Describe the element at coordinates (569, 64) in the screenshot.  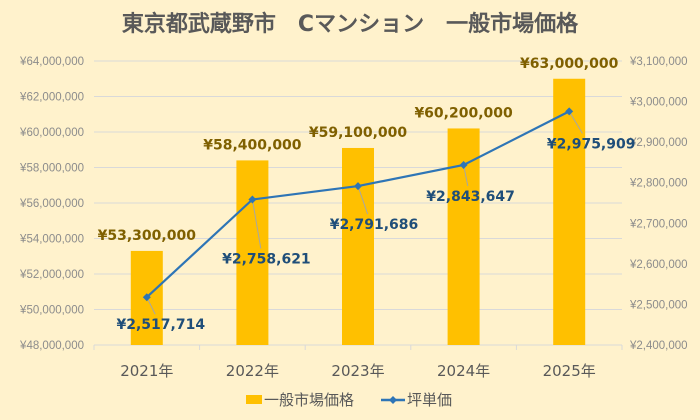
I see `bar-data-label: ¥63,000,000` at that location.